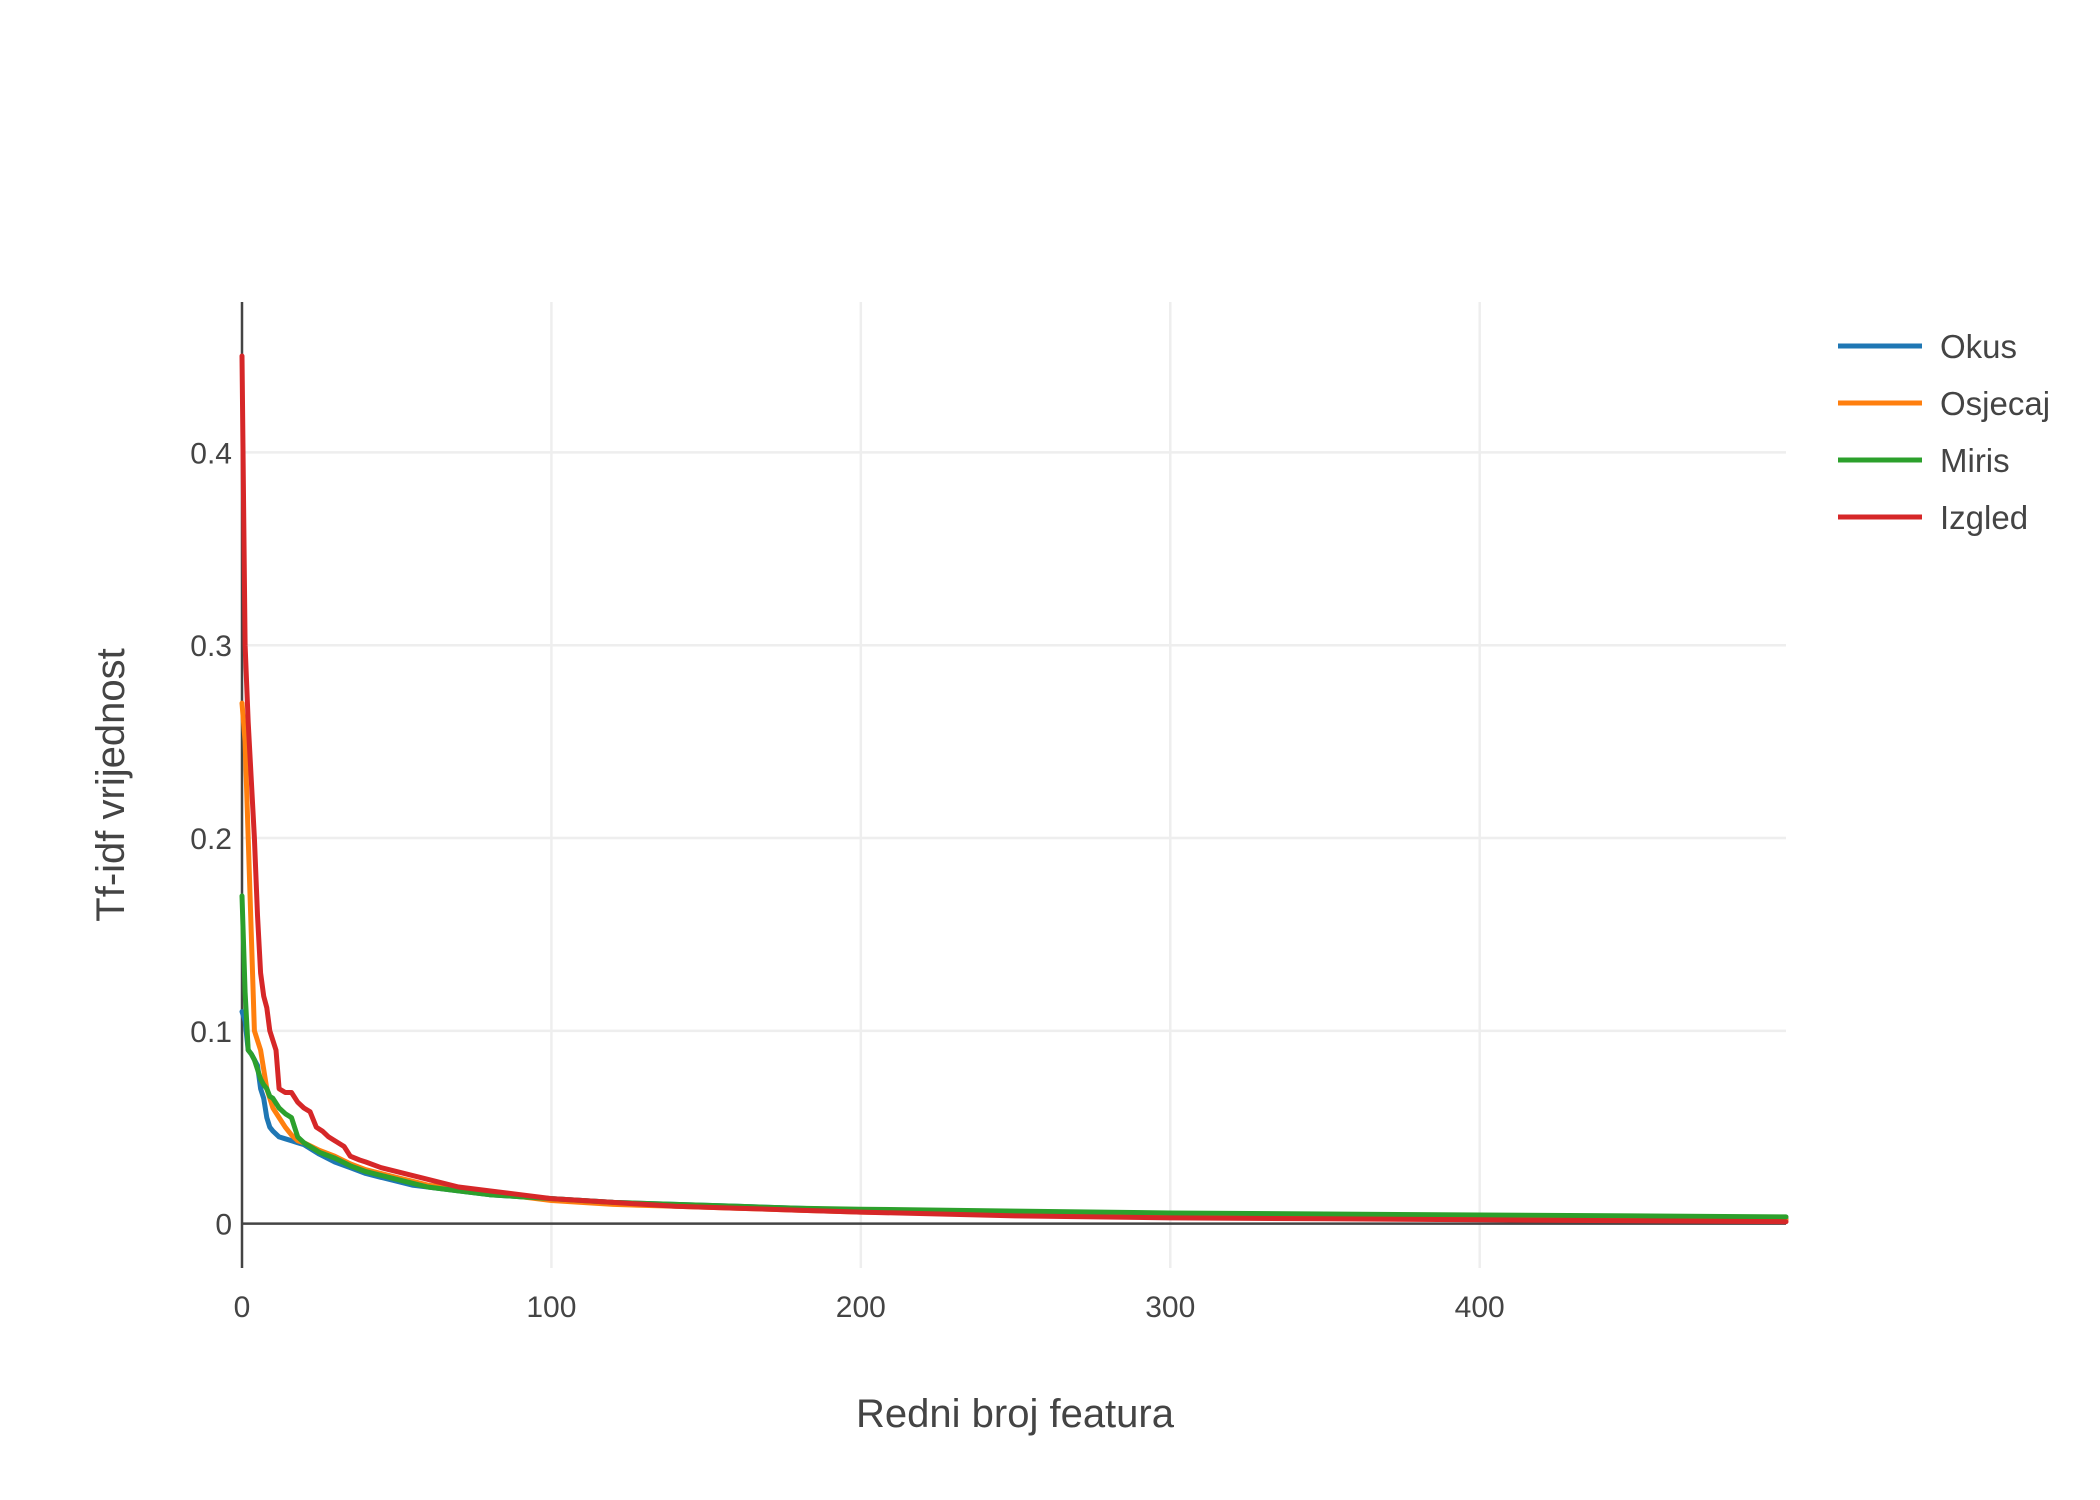  Describe the element at coordinates (1975, 460) in the screenshot. I see `legend-label-miris: Miris` at that location.